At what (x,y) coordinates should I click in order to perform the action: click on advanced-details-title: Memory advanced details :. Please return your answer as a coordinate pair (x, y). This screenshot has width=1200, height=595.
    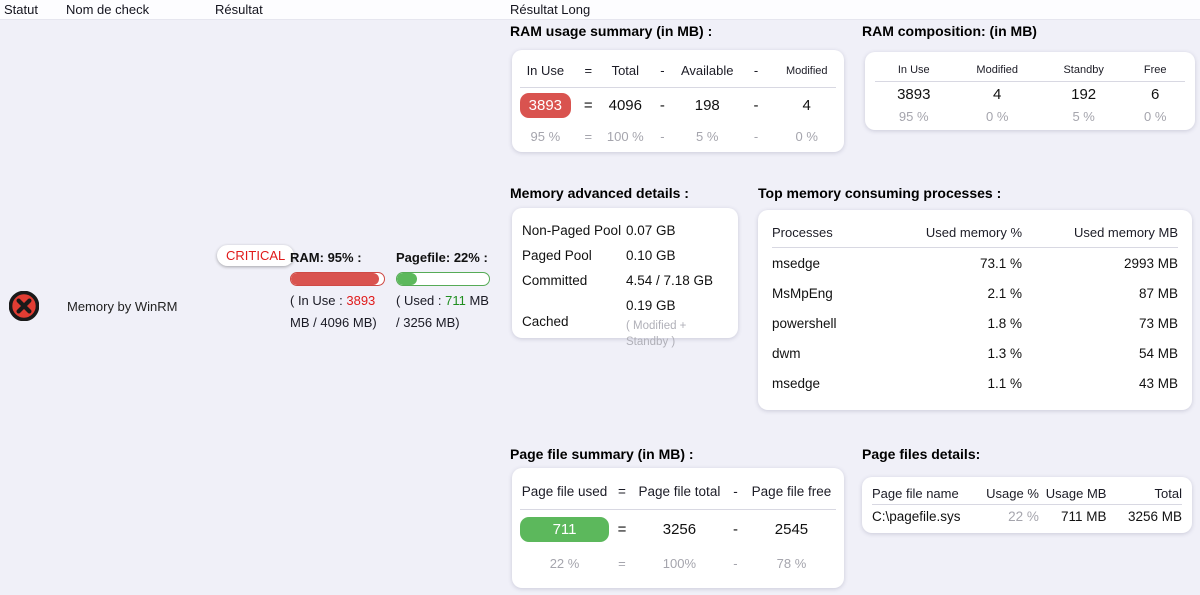
    Looking at the image, I should click on (599, 193).